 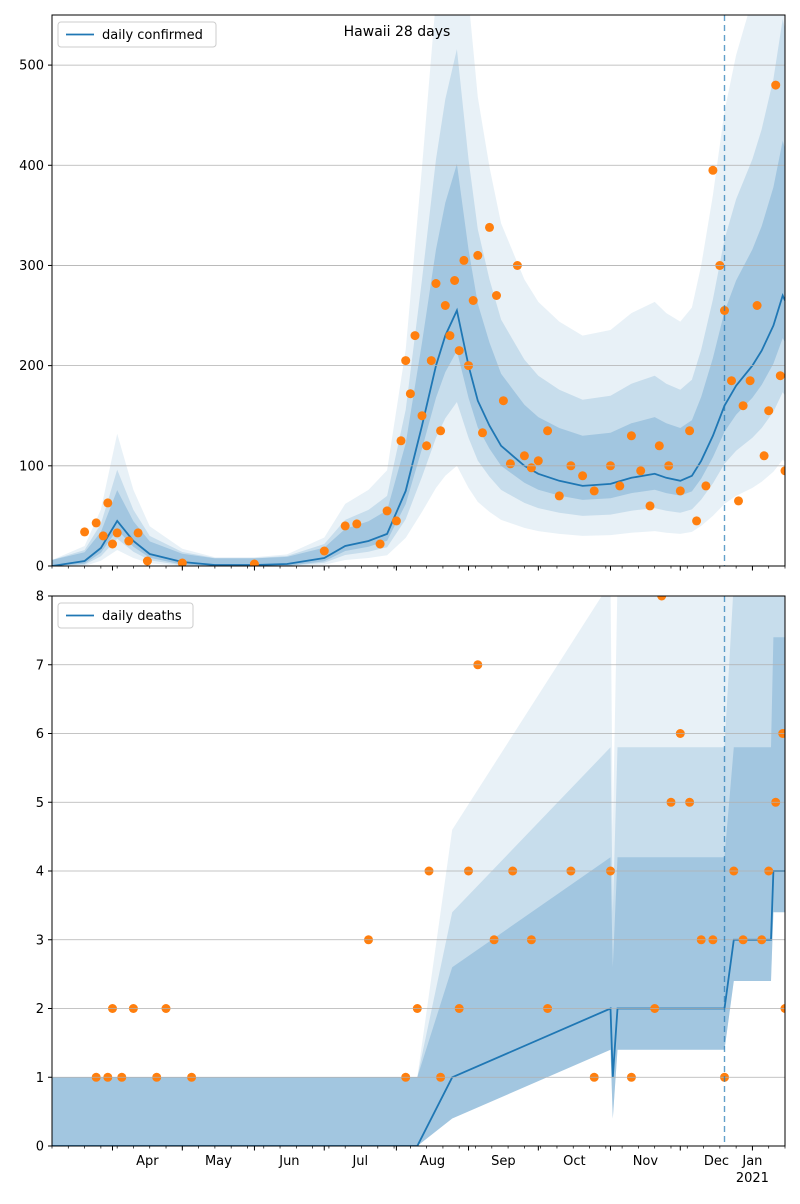 I want to click on legend-label: daily deaths, so click(x=142, y=616).